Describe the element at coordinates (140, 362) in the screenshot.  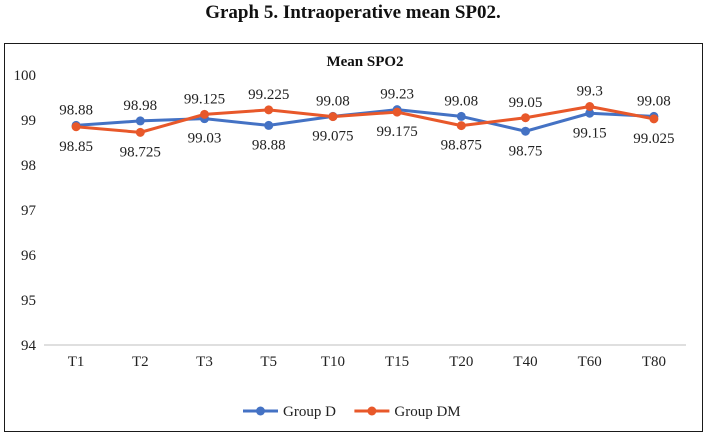
I see `x-tick-label: T2` at that location.